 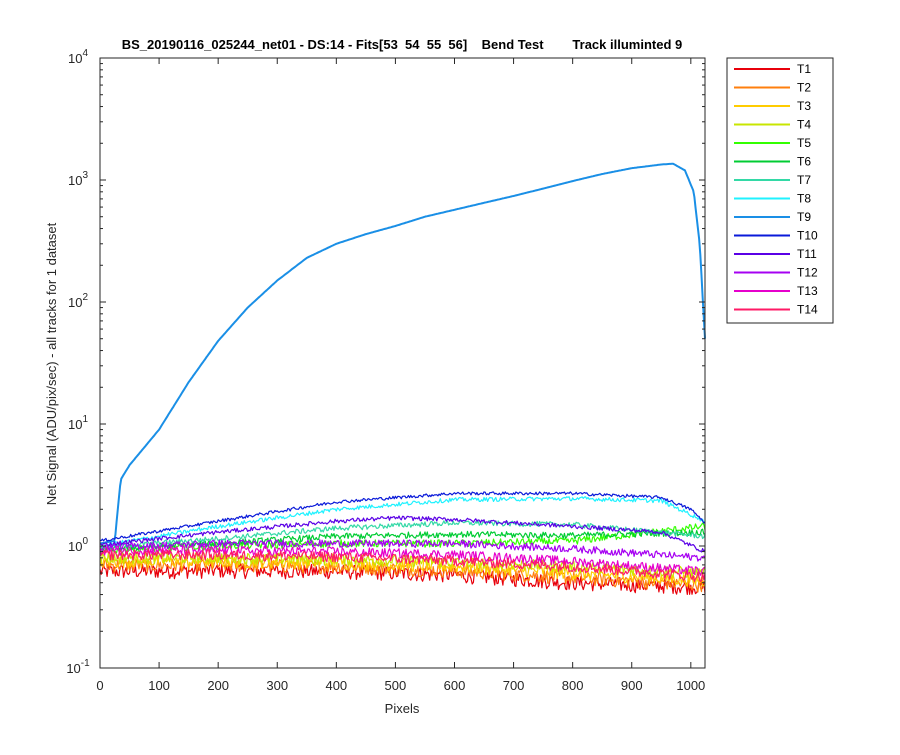 What do you see at coordinates (804, 180) in the screenshot?
I see `legend-label-t7: T7` at bounding box center [804, 180].